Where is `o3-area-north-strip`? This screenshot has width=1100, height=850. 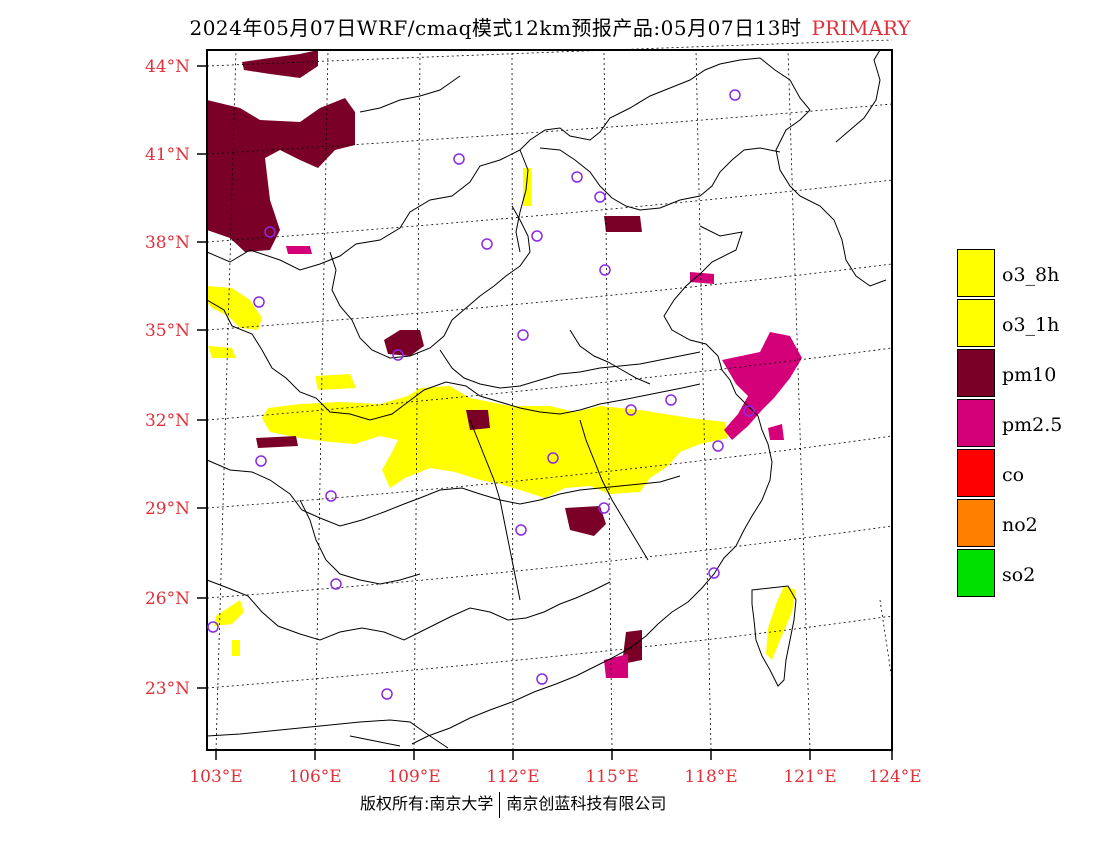
o3-area-north-strip is located at coordinates (527, 187).